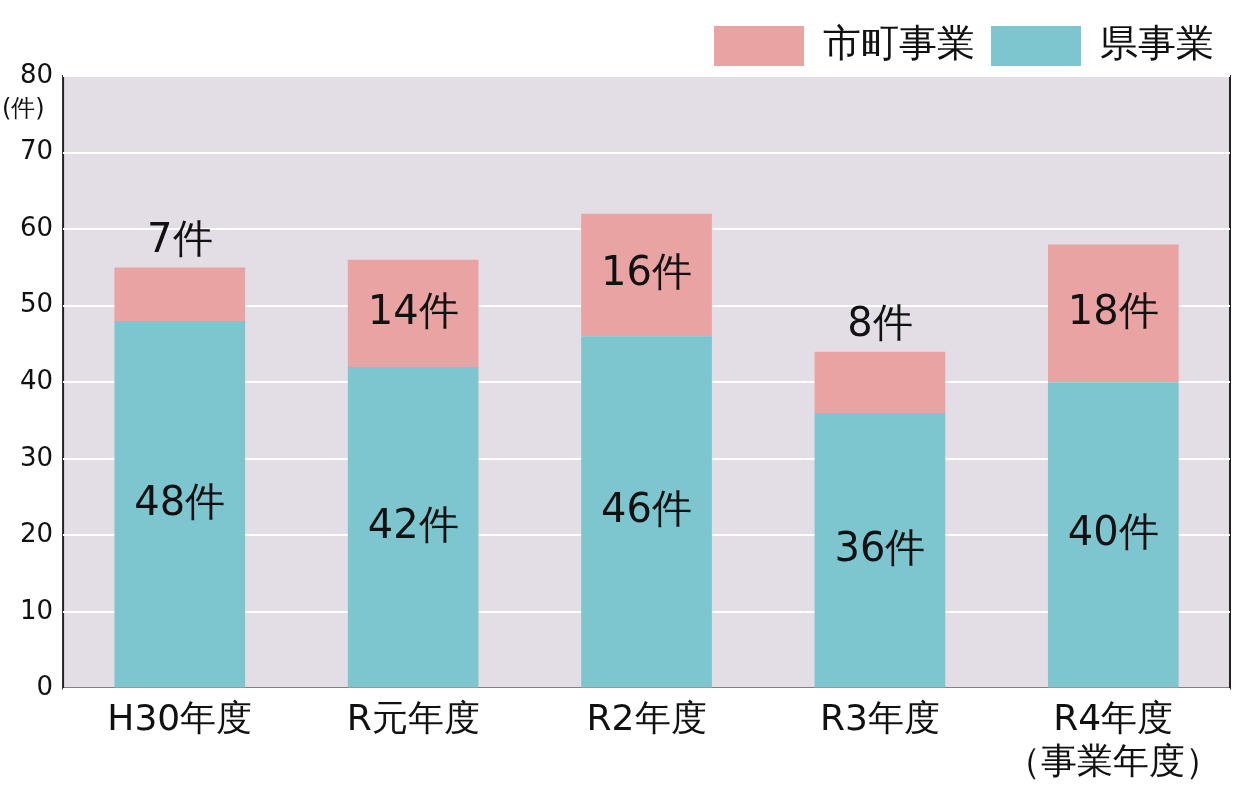  Describe the element at coordinates (180, 500) in the screenshot. I see `data-label: 48件` at that location.